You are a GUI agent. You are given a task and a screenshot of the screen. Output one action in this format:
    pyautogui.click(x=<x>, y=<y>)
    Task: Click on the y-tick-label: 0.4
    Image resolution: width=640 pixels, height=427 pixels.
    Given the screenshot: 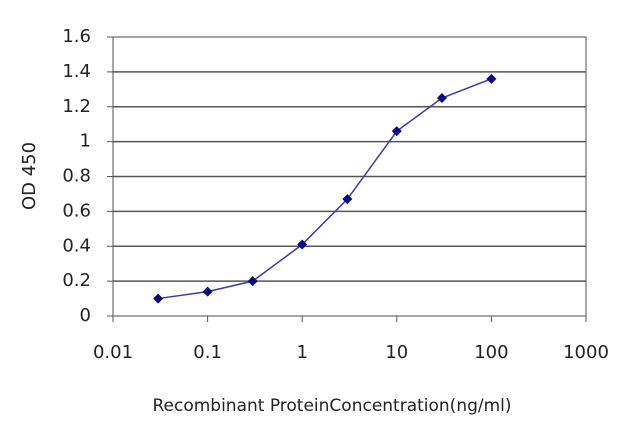 What is the action you would take?
    pyautogui.click(x=76, y=245)
    